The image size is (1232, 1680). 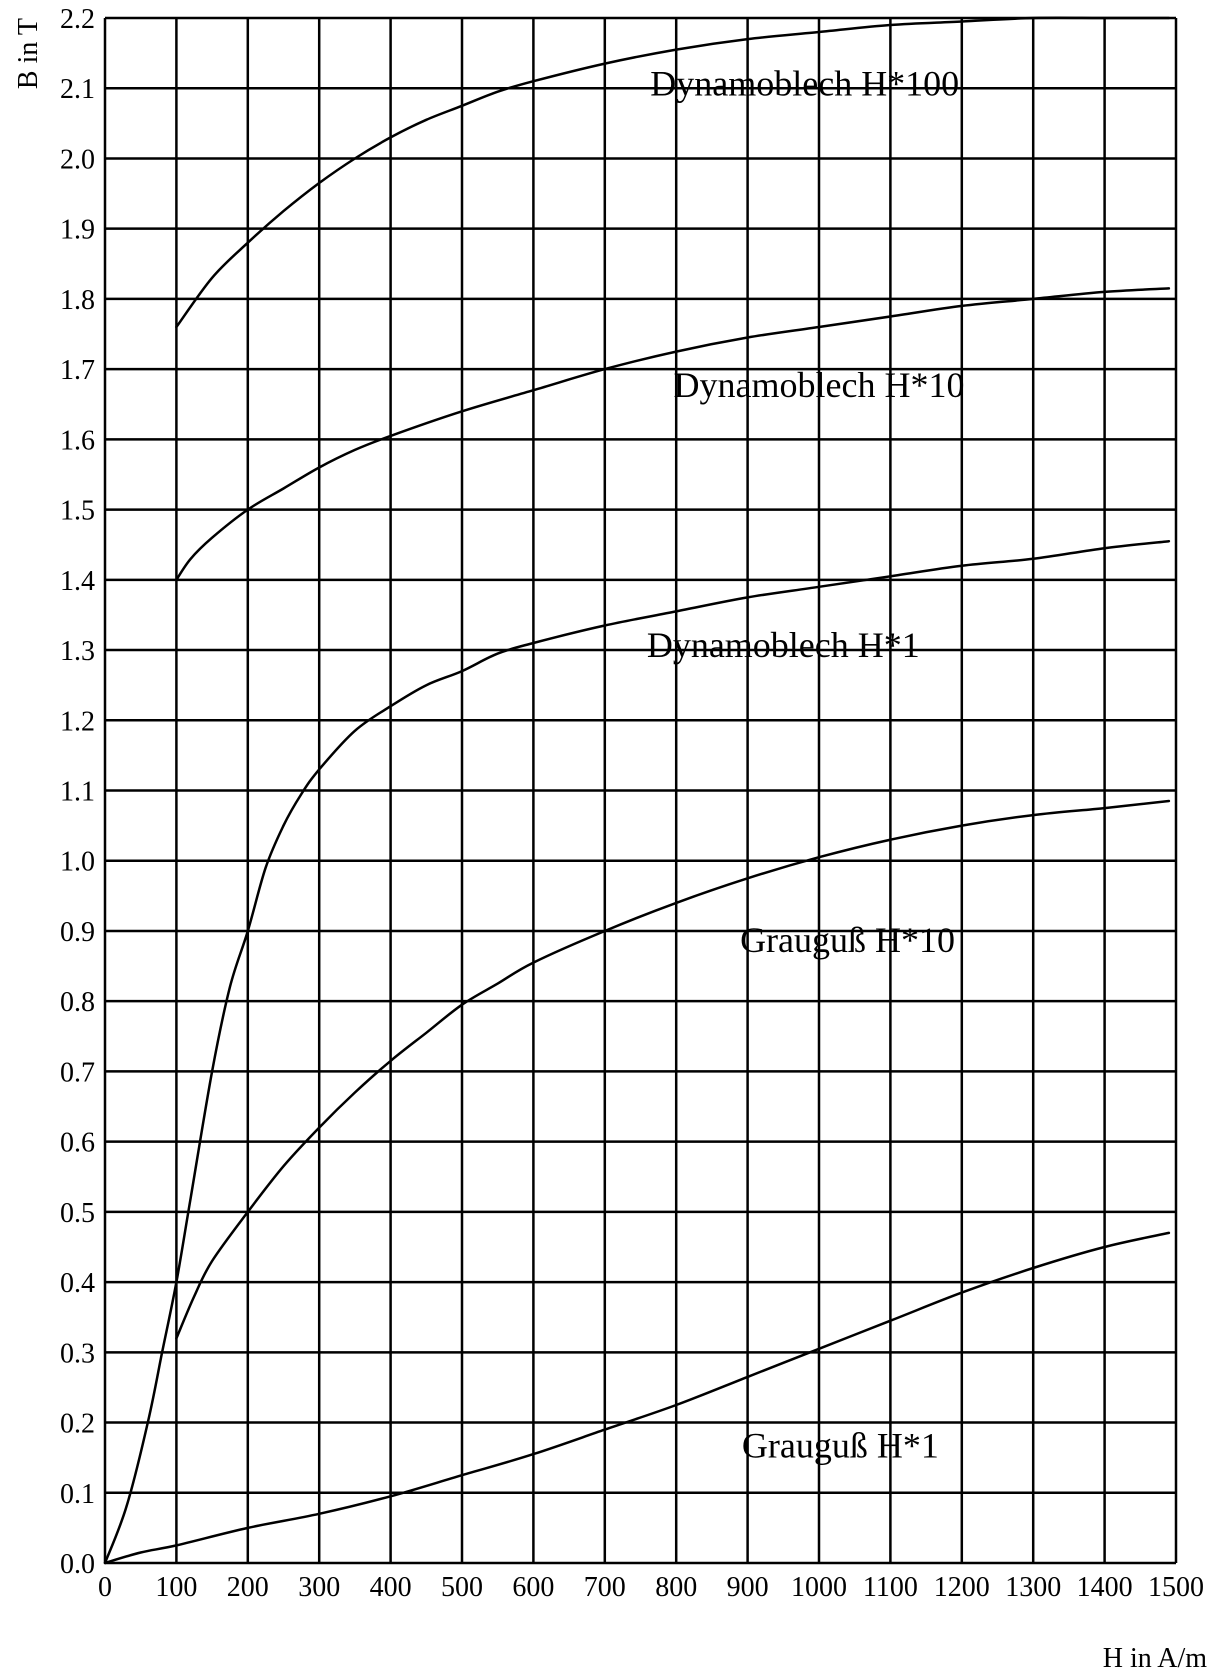 I want to click on x-tick-label: 600, so click(x=533, y=1587).